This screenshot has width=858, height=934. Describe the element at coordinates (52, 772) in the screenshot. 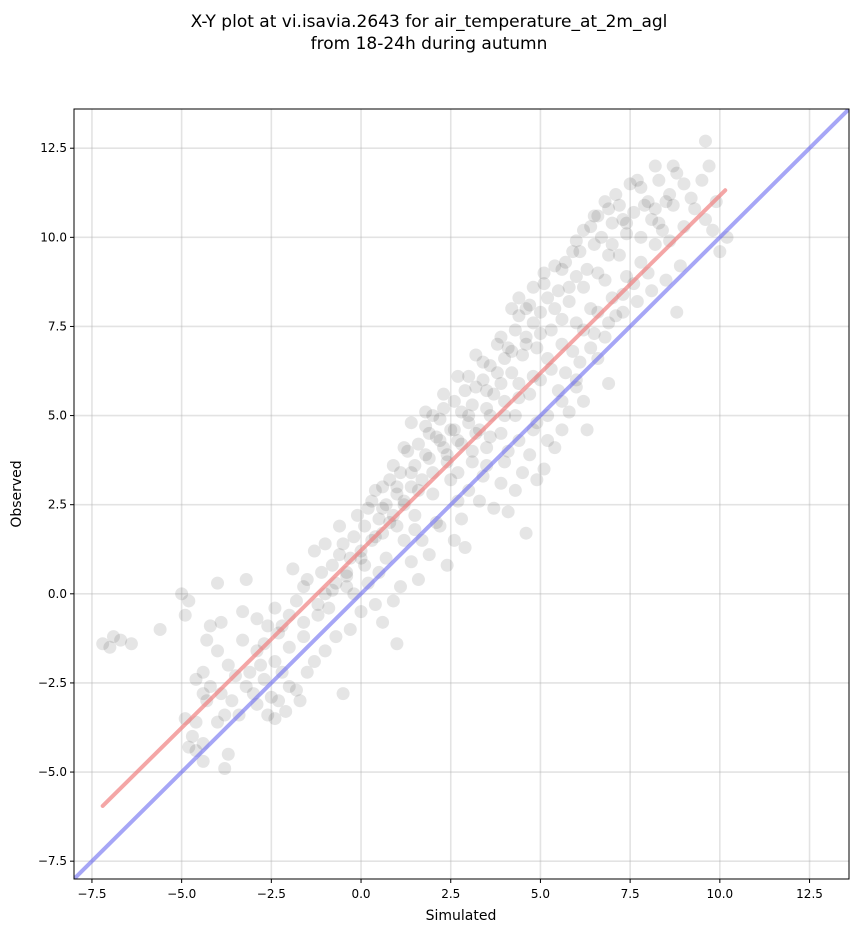

I see `y-tick-label: −5.0` at that location.